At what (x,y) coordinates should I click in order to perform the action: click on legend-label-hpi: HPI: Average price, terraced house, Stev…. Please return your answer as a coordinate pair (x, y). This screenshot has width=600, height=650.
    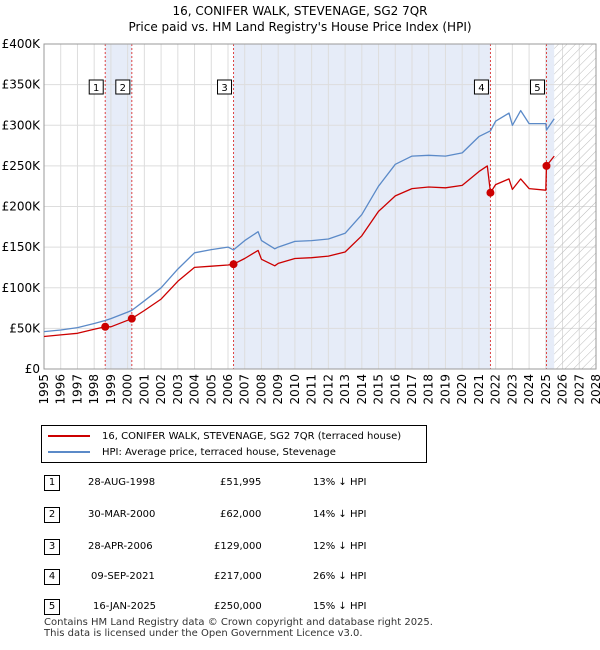
    Looking at the image, I should click on (219, 452).